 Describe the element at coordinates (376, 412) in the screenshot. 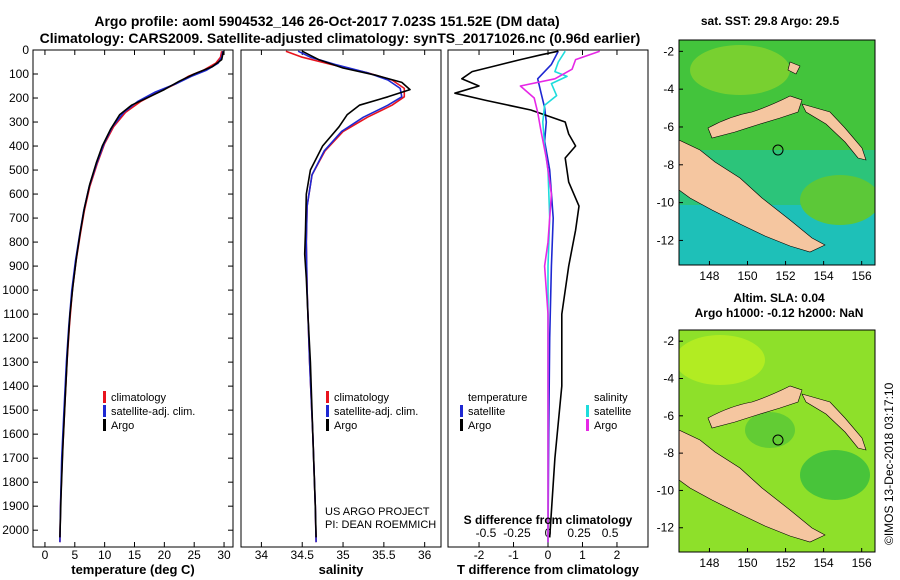

I see `legend-satellite: satellite-adj. clim.` at that location.